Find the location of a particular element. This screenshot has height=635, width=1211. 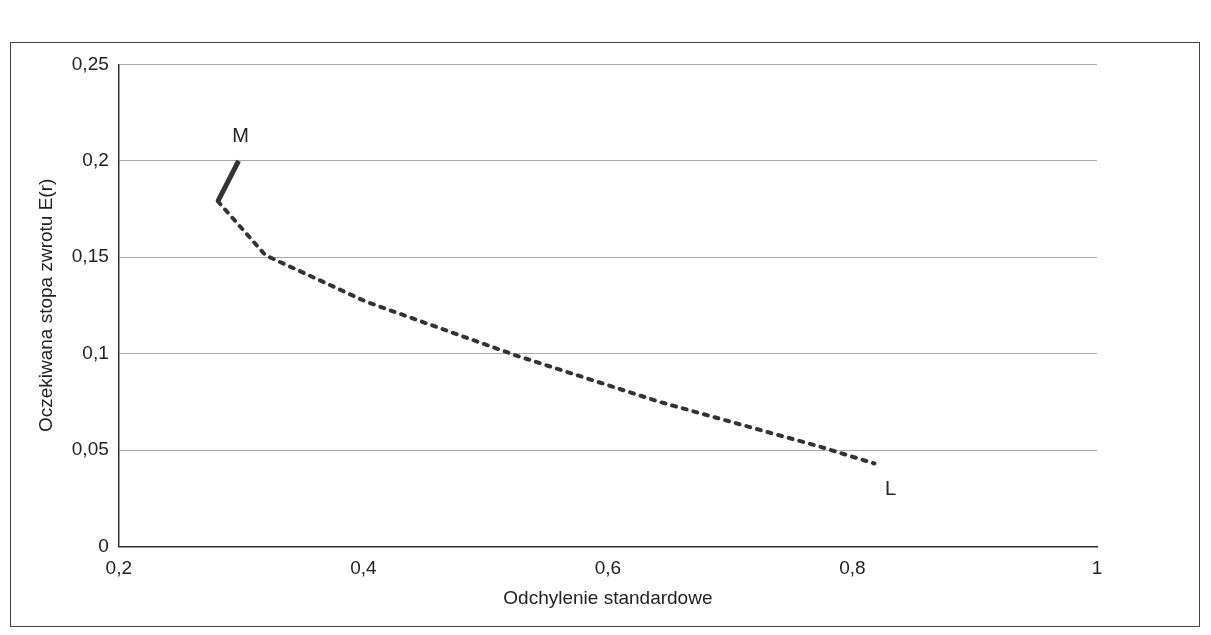

y-axis-title: Oczekiwana stopa zwrotu E(r) is located at coordinates (45, 305).